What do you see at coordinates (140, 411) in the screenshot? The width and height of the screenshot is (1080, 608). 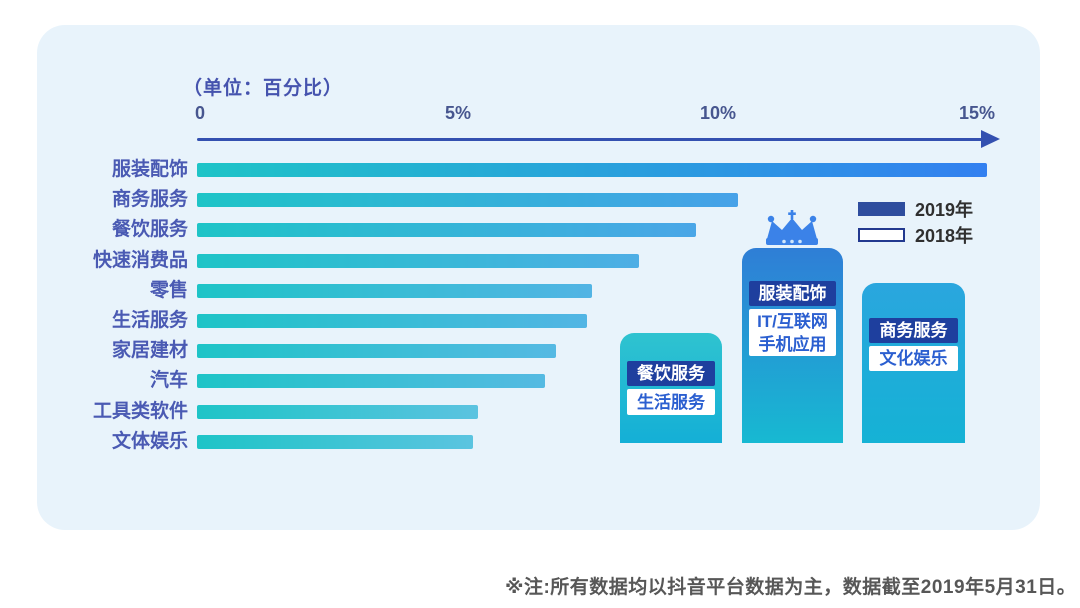 I see `bar-category-label: 工具类软件` at bounding box center [140, 411].